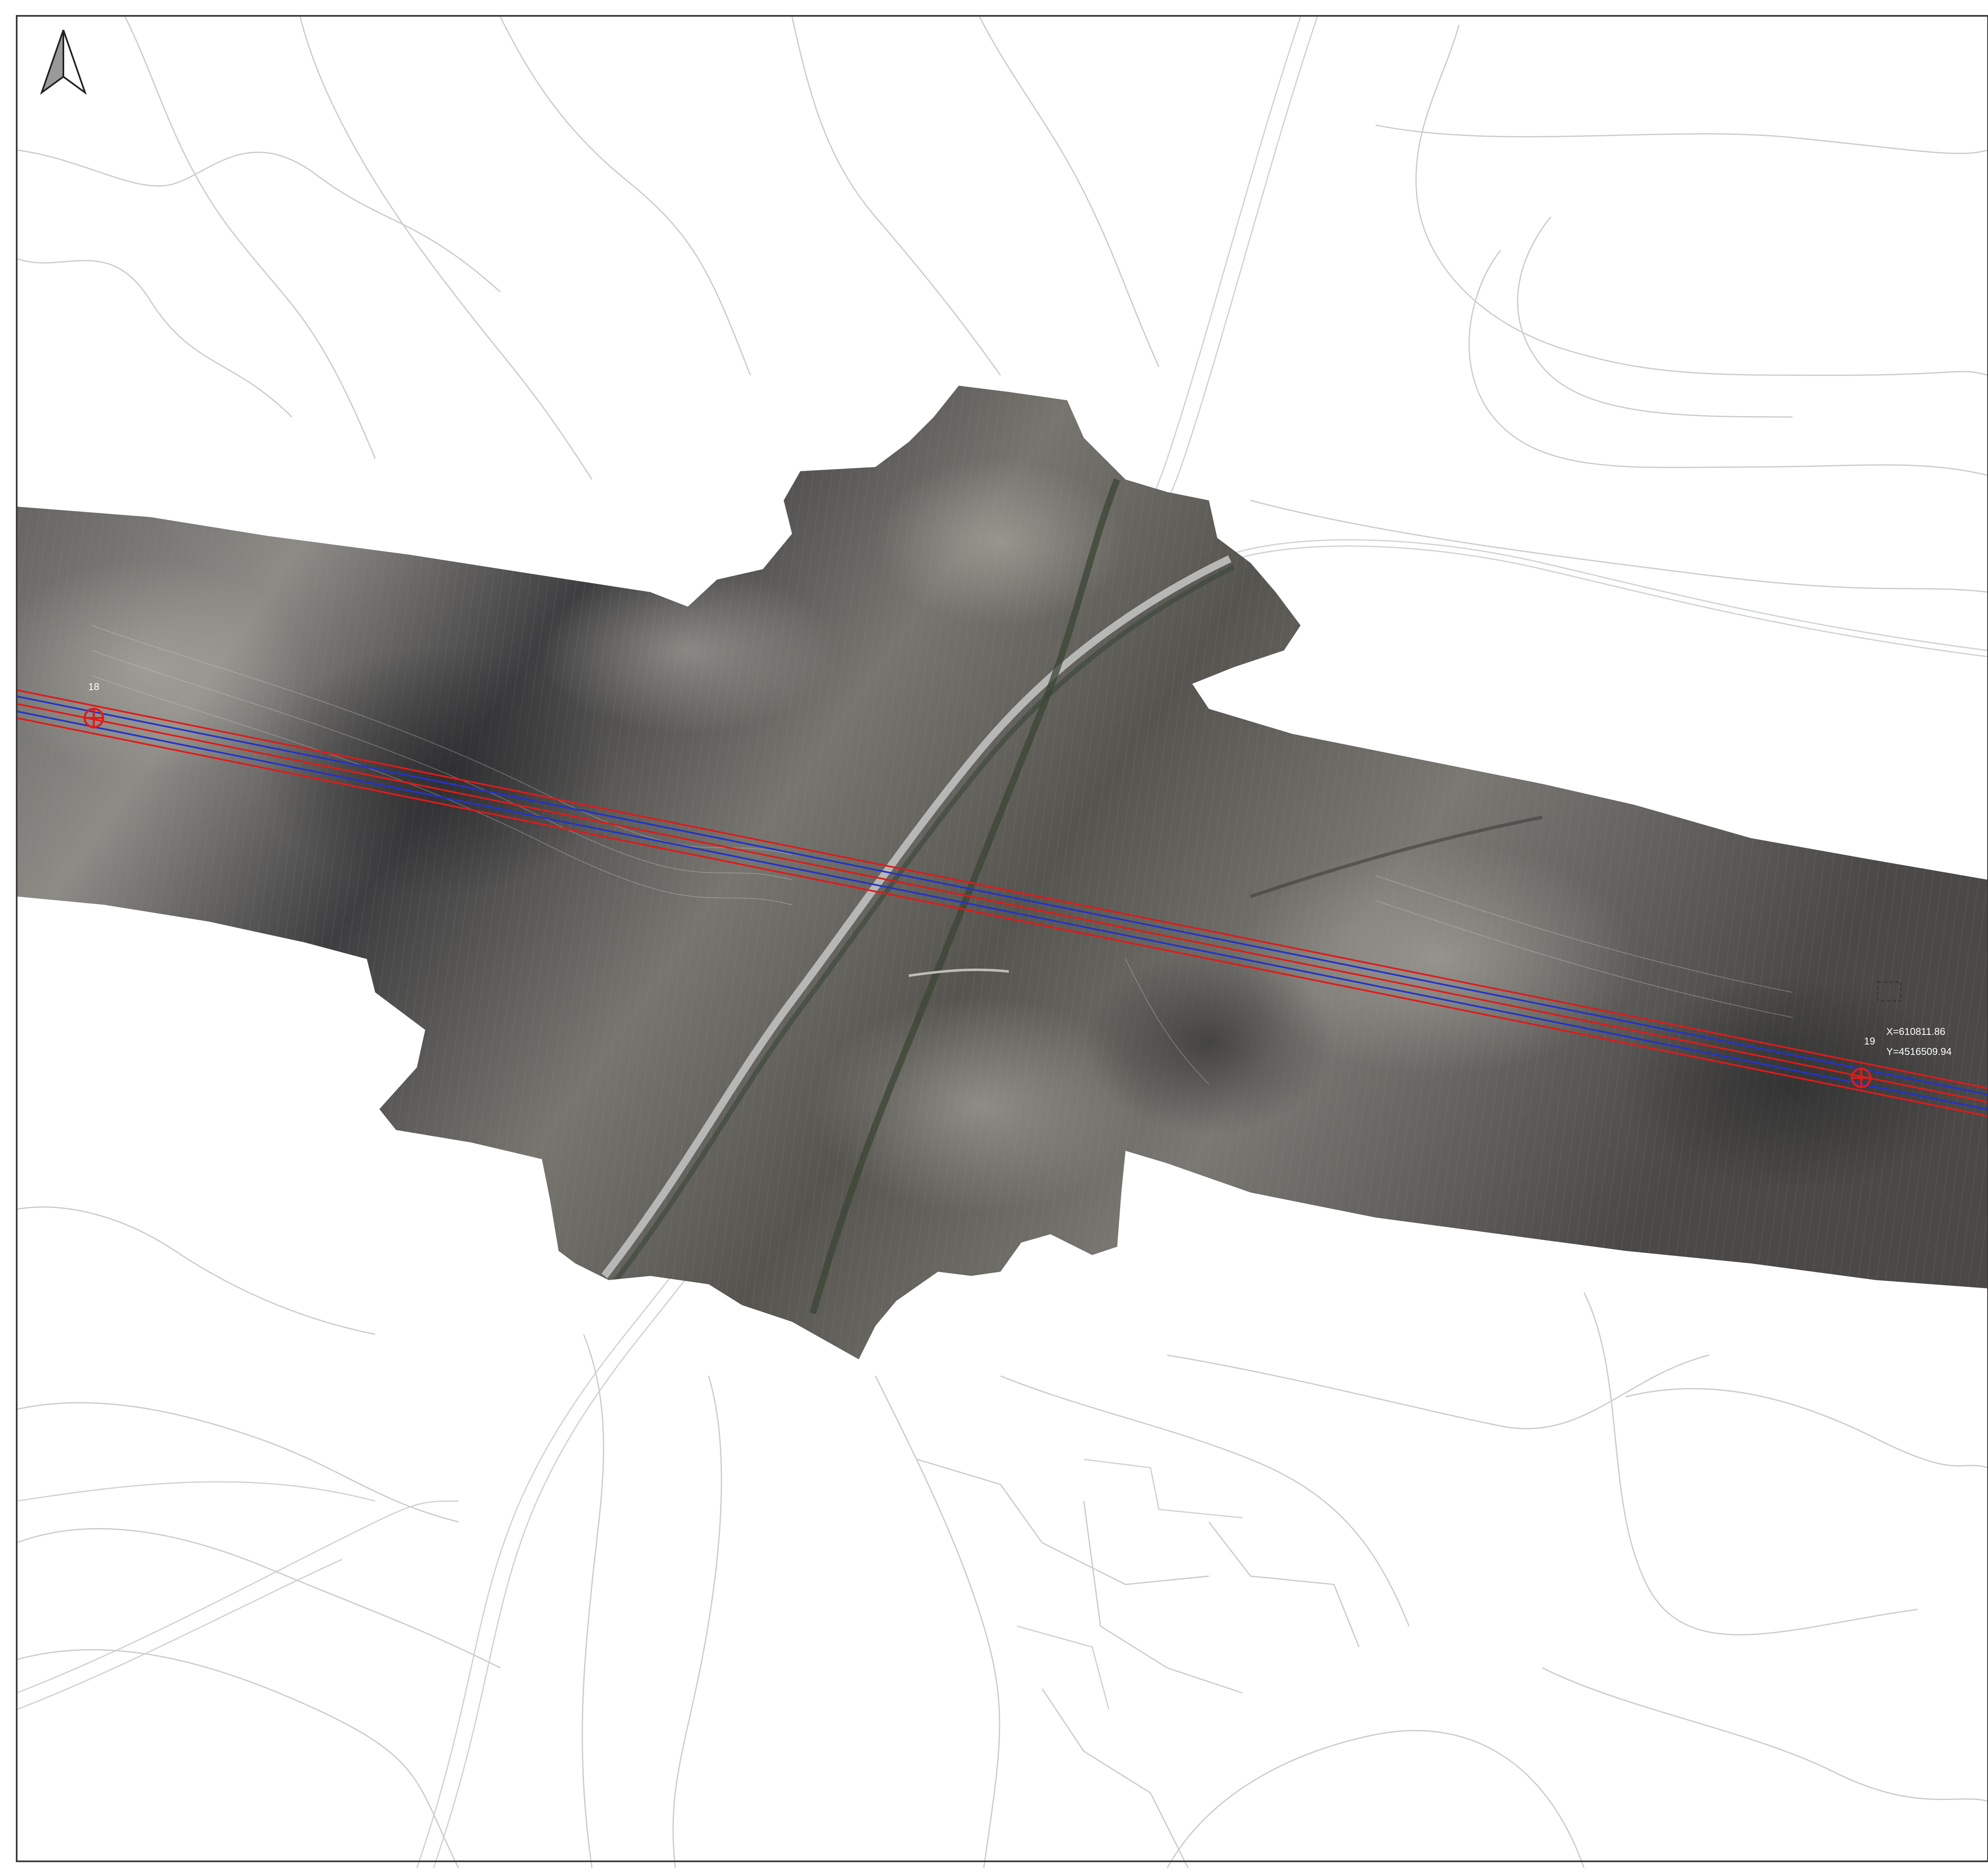  What do you see at coordinates (63, 62) in the screenshot?
I see `north-arrow-icon` at bounding box center [63, 62].